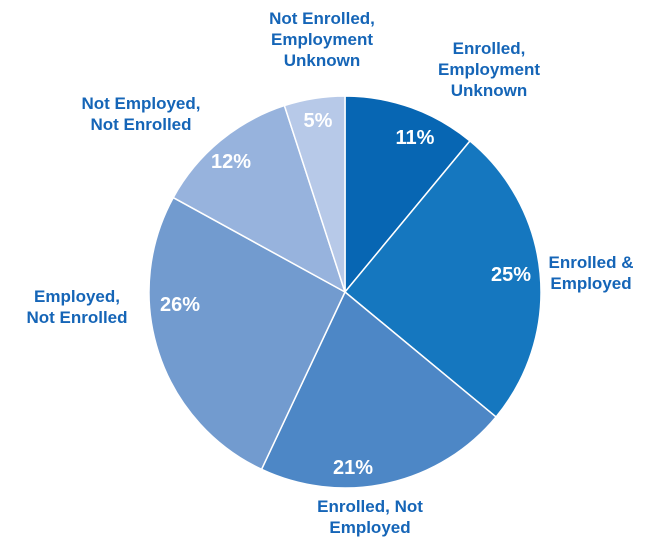  What do you see at coordinates (370, 506) in the screenshot?
I see `slice-category-label-line: Enrolled, Not` at bounding box center [370, 506].